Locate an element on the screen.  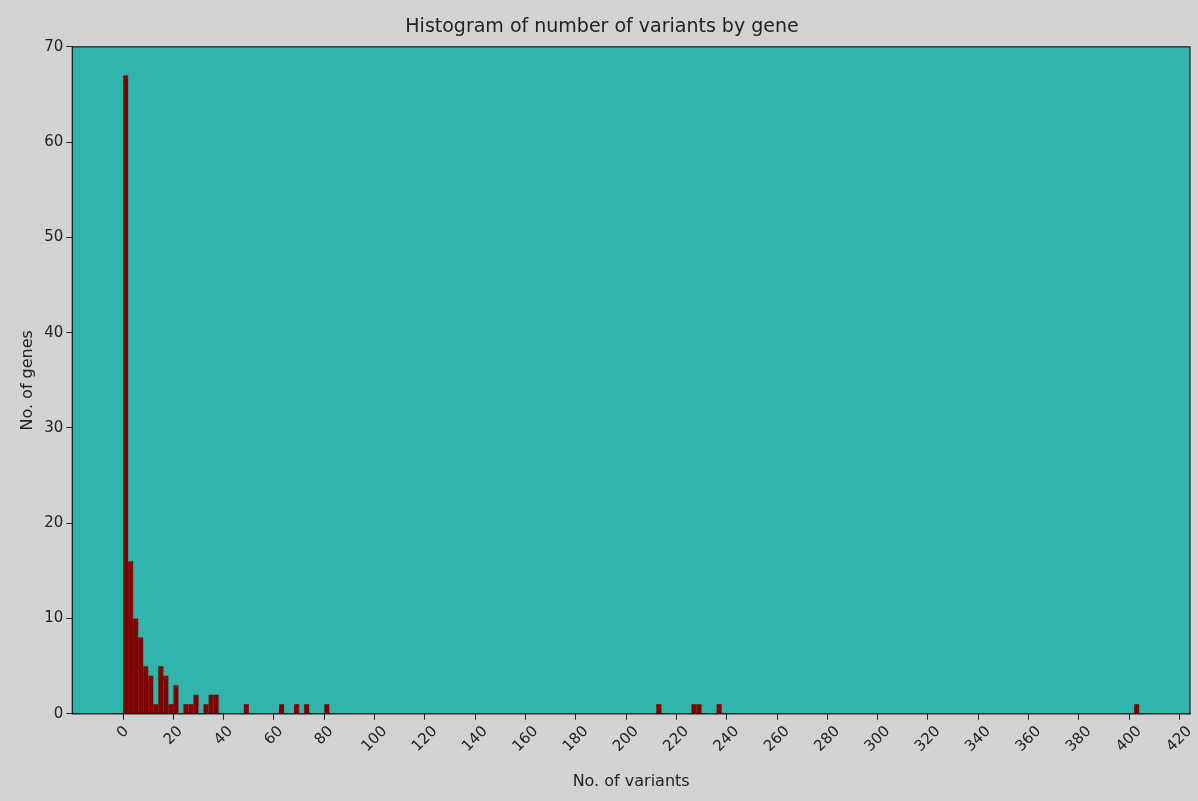
x-tick-label: 300 is located at coordinates (877, 738).